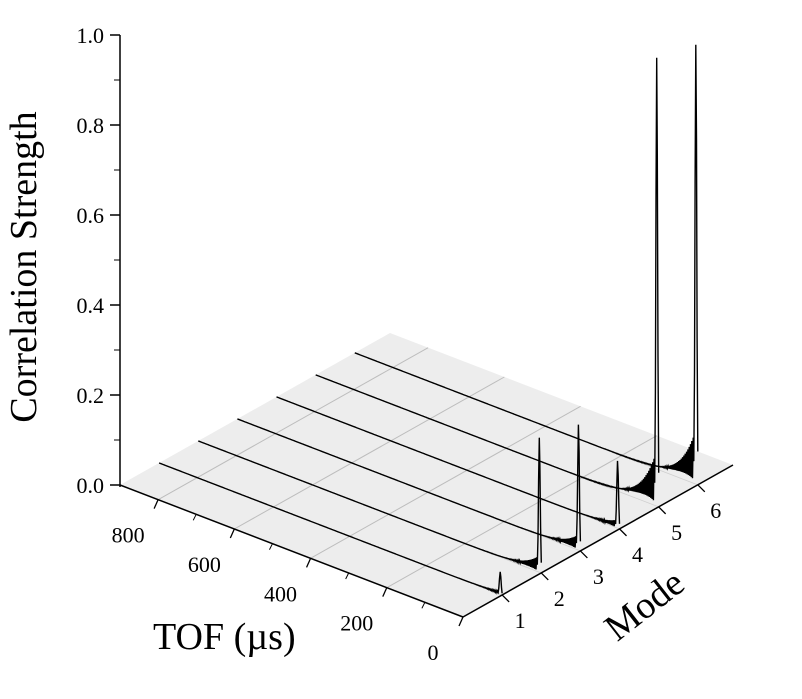 Image resolution: width=802 pixels, height=699 pixels. Describe the element at coordinates (433, 652) in the screenshot. I see `tof-tick-label: 0` at that location.